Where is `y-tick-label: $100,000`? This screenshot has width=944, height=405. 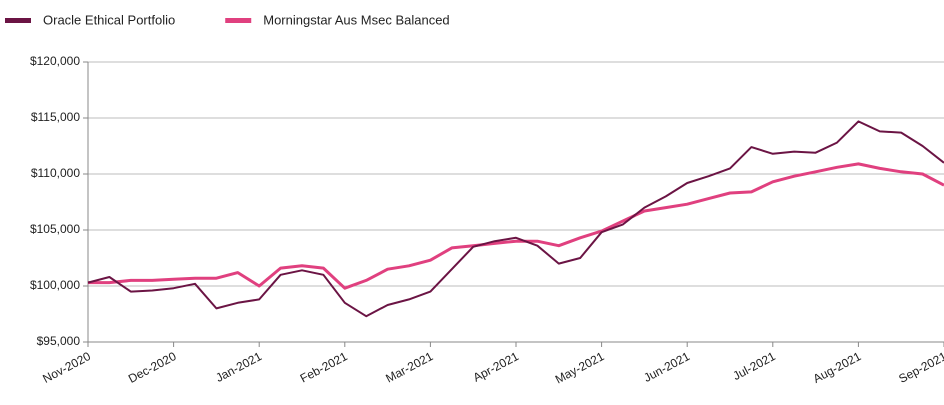
y-tick-label: $100,000 is located at coordinates (55, 285).